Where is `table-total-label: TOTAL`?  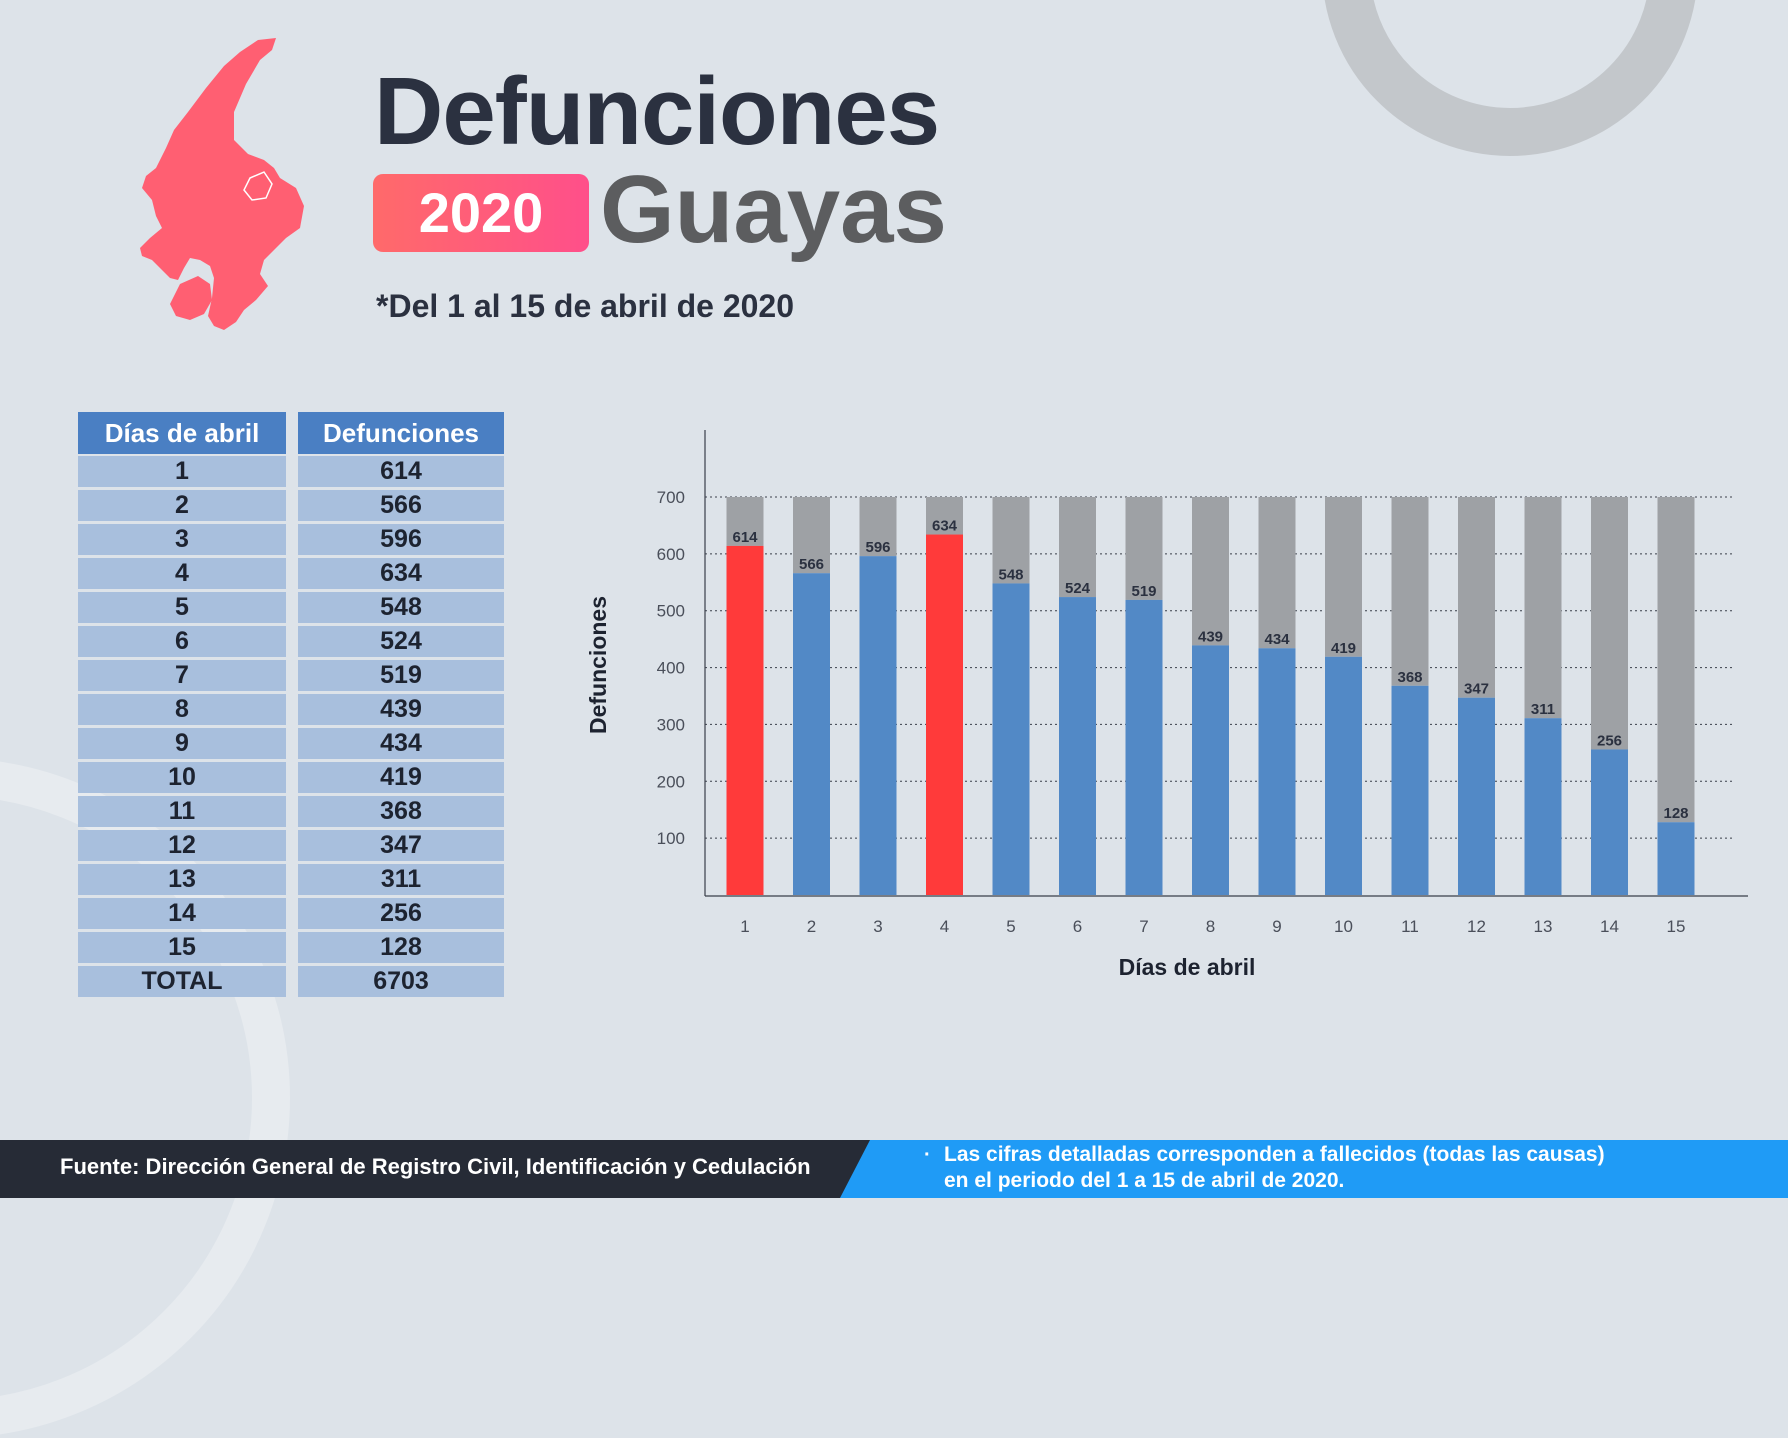
table-total-label: TOTAL is located at coordinates (182, 981).